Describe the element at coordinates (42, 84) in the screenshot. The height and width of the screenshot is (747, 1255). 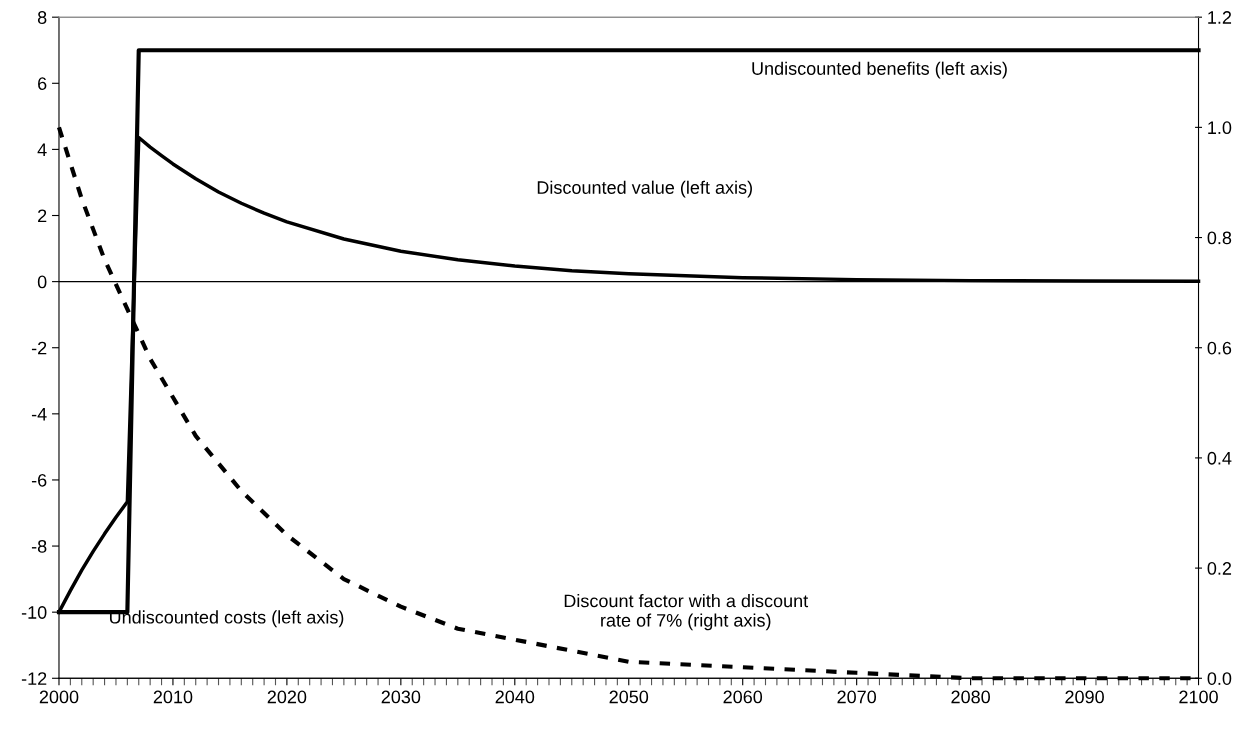
I see `y-tick-label: 6` at that location.